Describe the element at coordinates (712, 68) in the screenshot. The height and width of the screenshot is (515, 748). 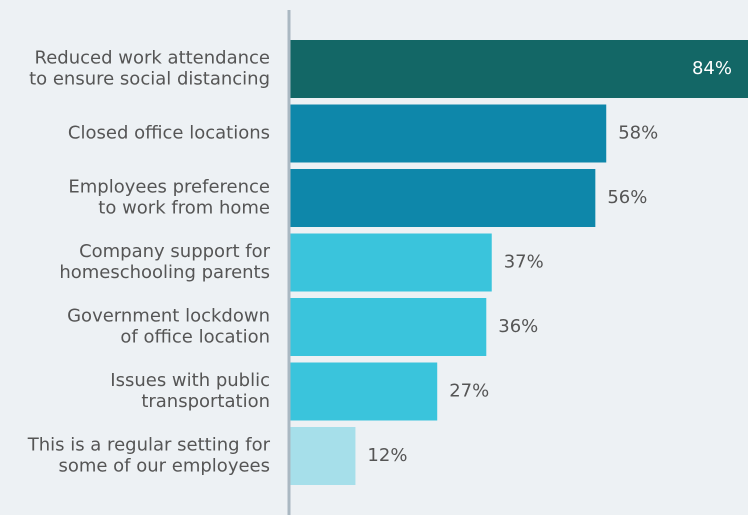
I see `value-label: 84%` at that location.